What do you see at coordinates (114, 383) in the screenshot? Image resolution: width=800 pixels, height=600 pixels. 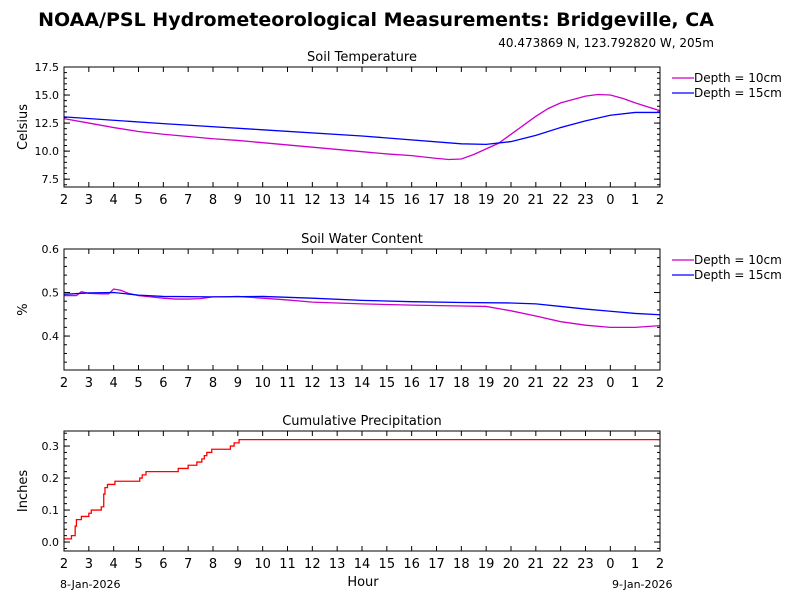 I see `x-tick-label: 4` at bounding box center [114, 383].